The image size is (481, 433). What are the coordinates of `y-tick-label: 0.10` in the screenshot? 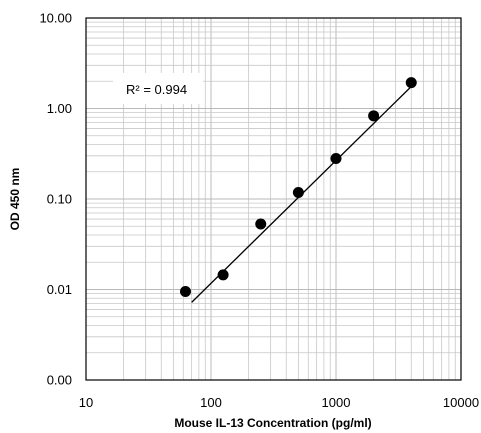 It's located at (59, 199).